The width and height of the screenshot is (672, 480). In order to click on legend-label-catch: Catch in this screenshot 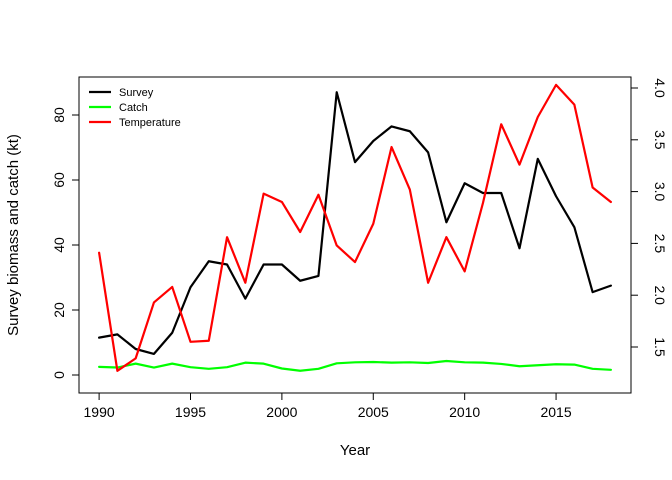, I will do `click(133, 108)`.